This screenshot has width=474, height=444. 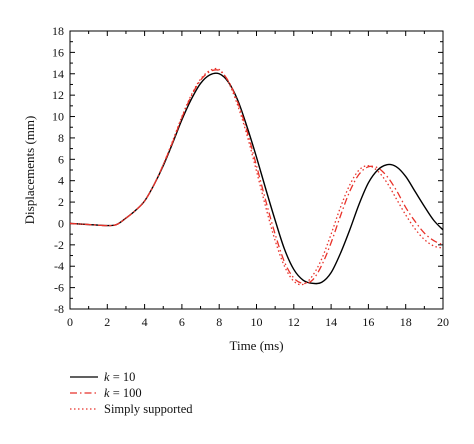 I want to click on x-tick-label: 18, so click(x=406, y=322).